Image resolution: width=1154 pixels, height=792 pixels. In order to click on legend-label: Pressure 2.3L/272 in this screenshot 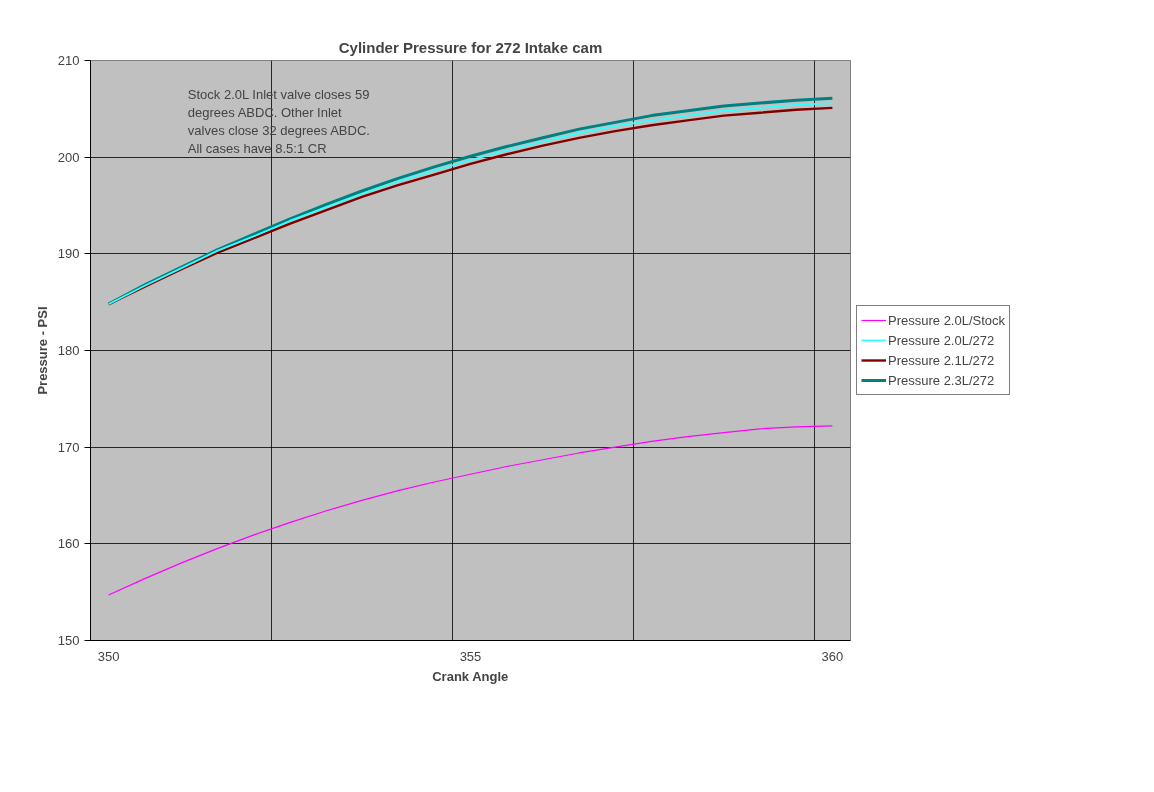, I will do `click(941, 380)`.